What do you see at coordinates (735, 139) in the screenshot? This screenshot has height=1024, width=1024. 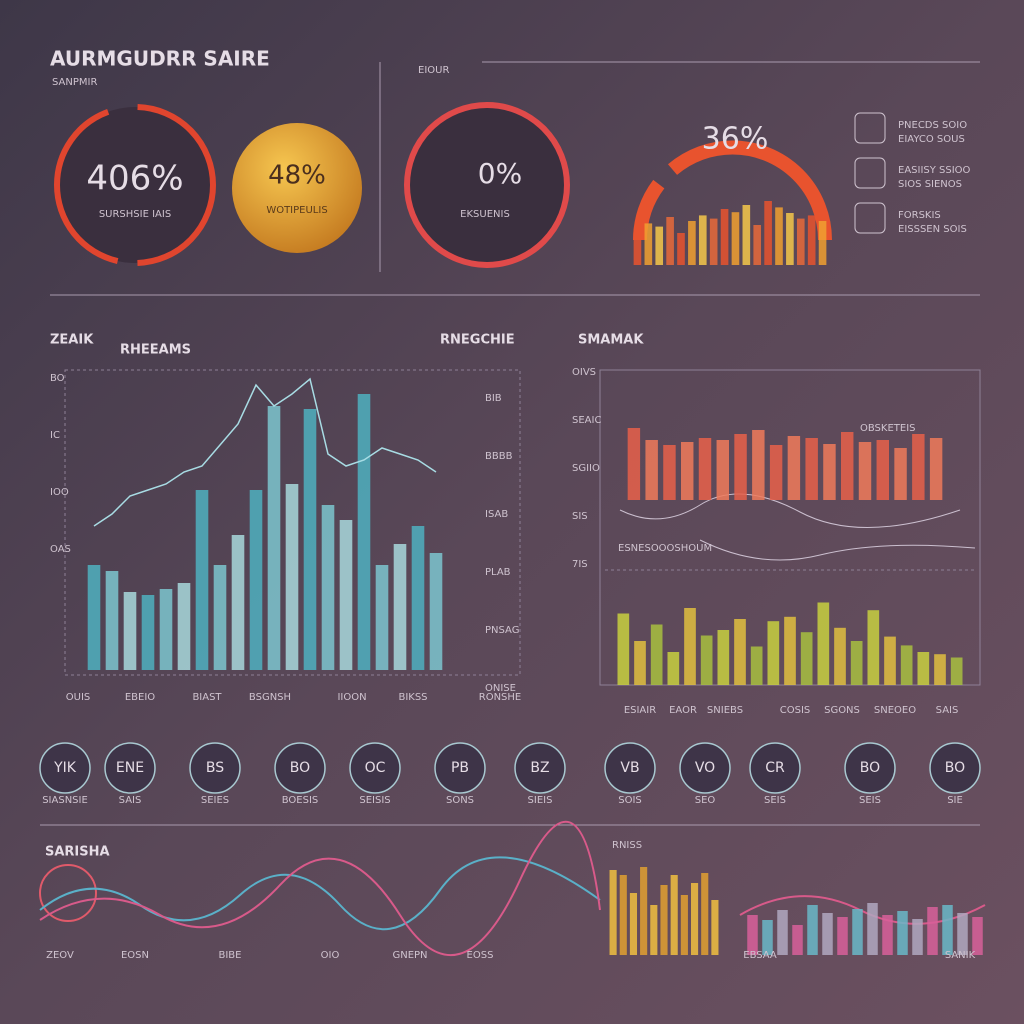 I see `gauge-value: 36%` at bounding box center [735, 139].